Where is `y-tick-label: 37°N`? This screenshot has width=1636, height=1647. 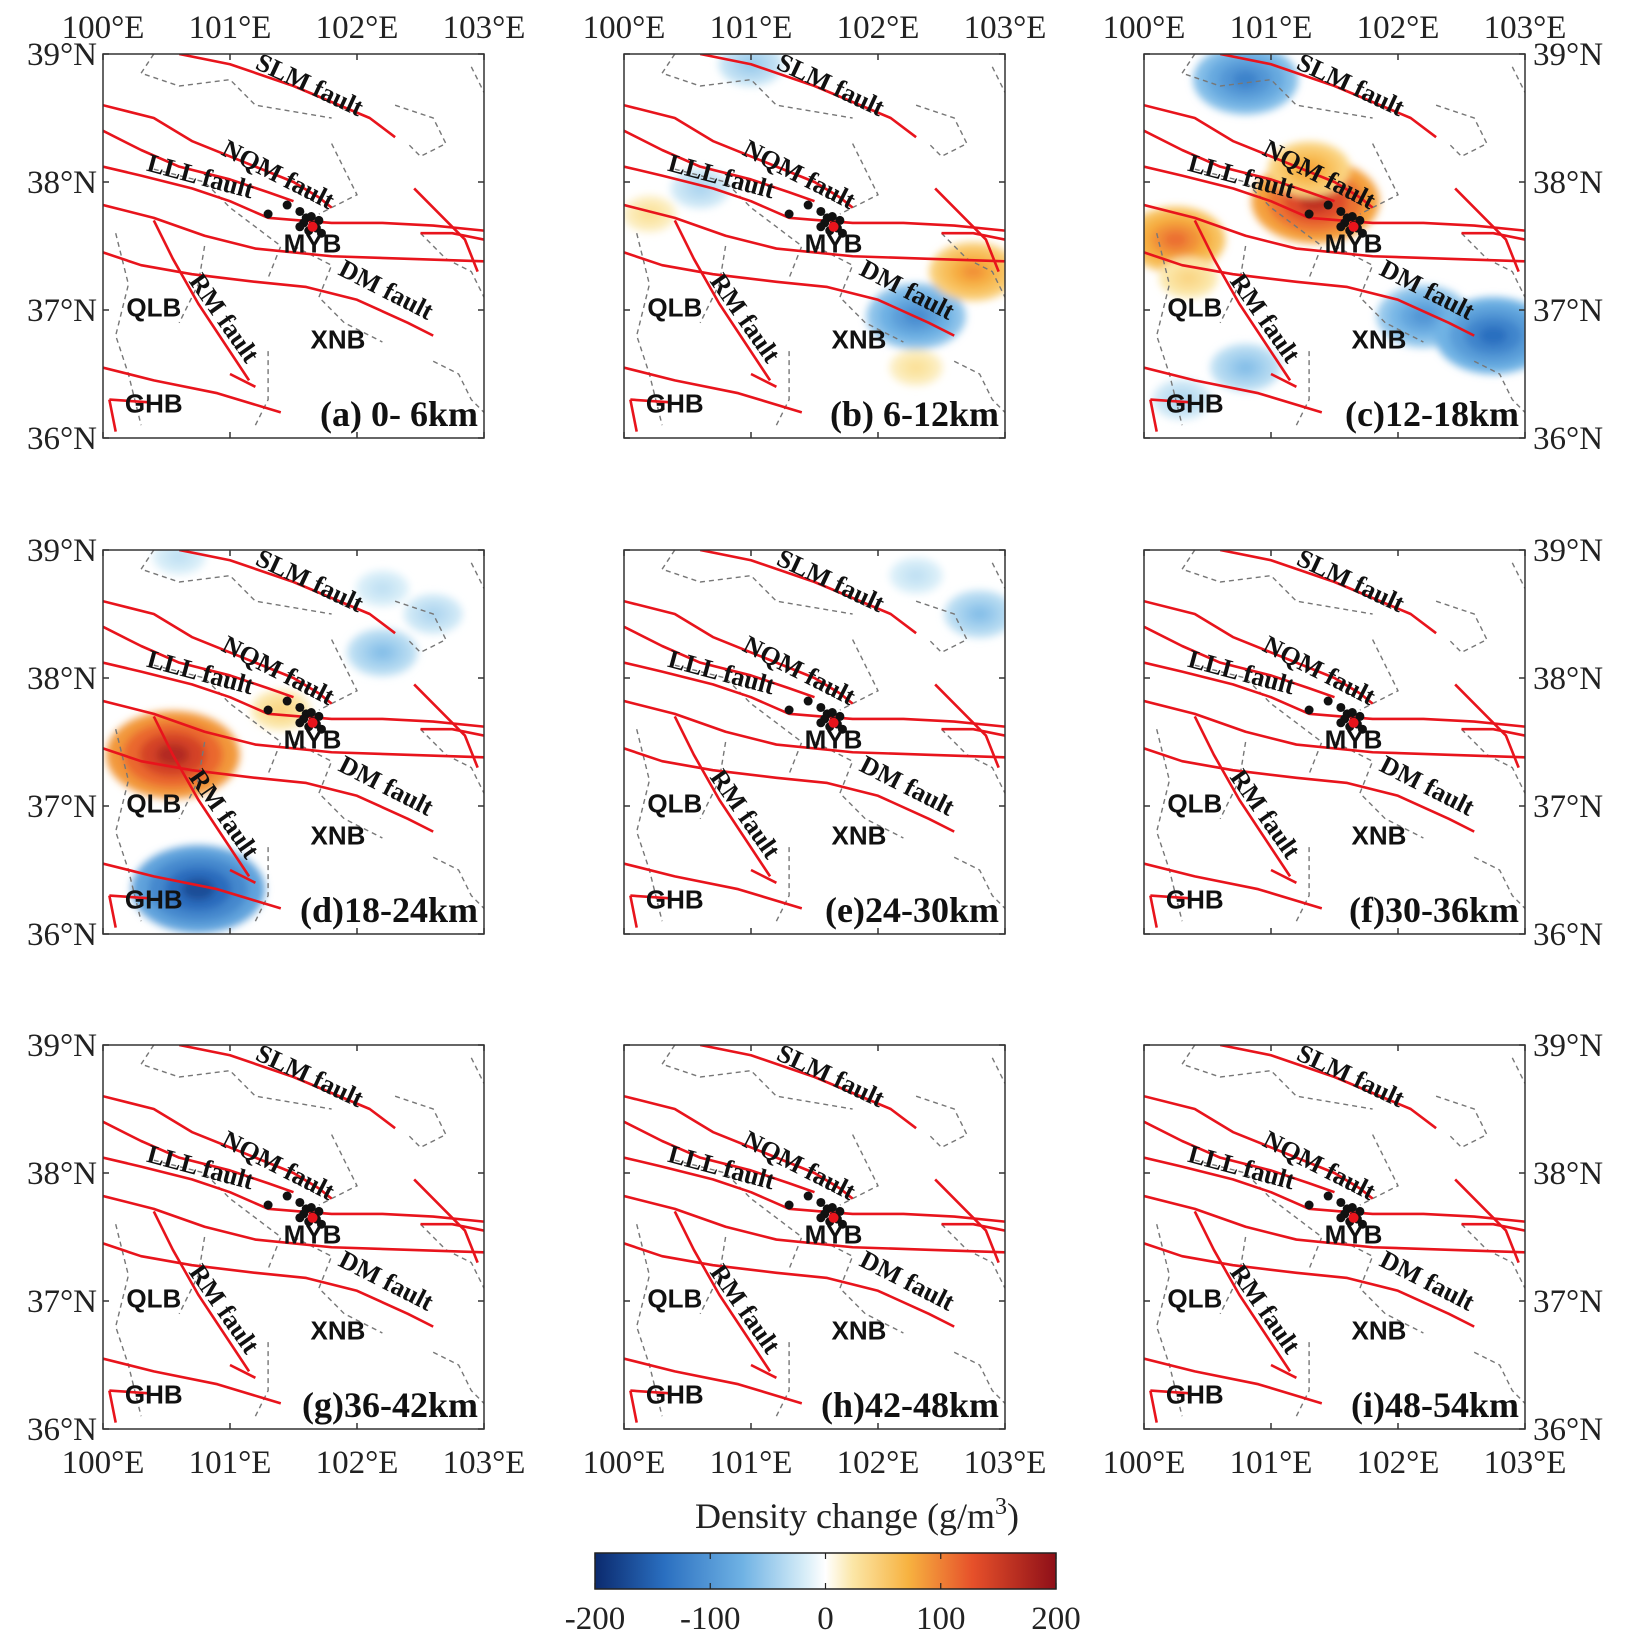
y-tick-label: 37°N is located at coordinates (1568, 1302).